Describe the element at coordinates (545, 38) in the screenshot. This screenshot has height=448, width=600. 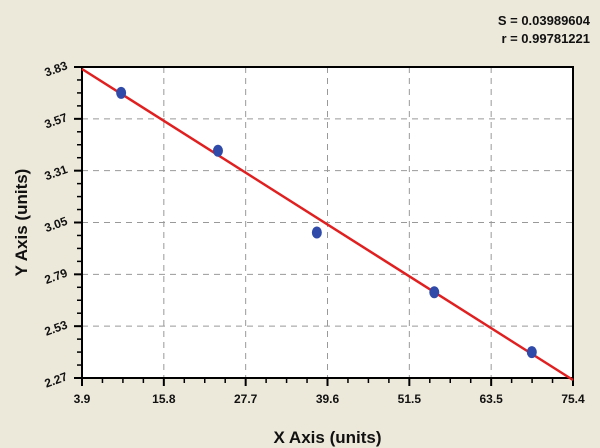
I see `r-value: r = 0.99781221` at that location.